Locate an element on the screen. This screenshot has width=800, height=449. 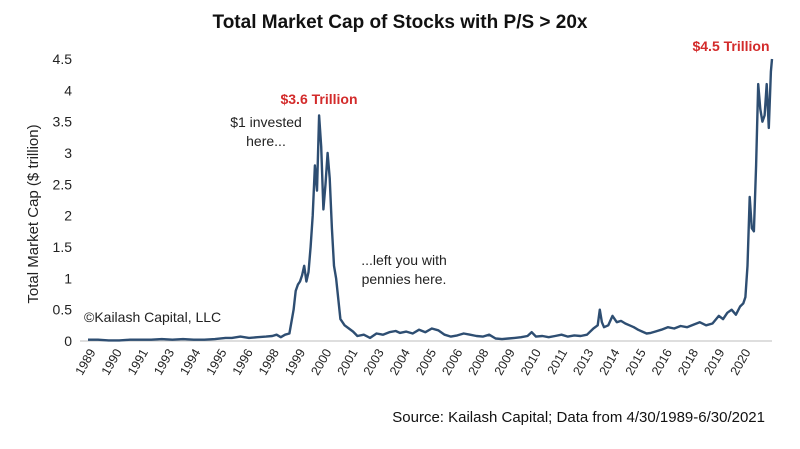
y-tick-label: 2 is located at coordinates (68, 216).